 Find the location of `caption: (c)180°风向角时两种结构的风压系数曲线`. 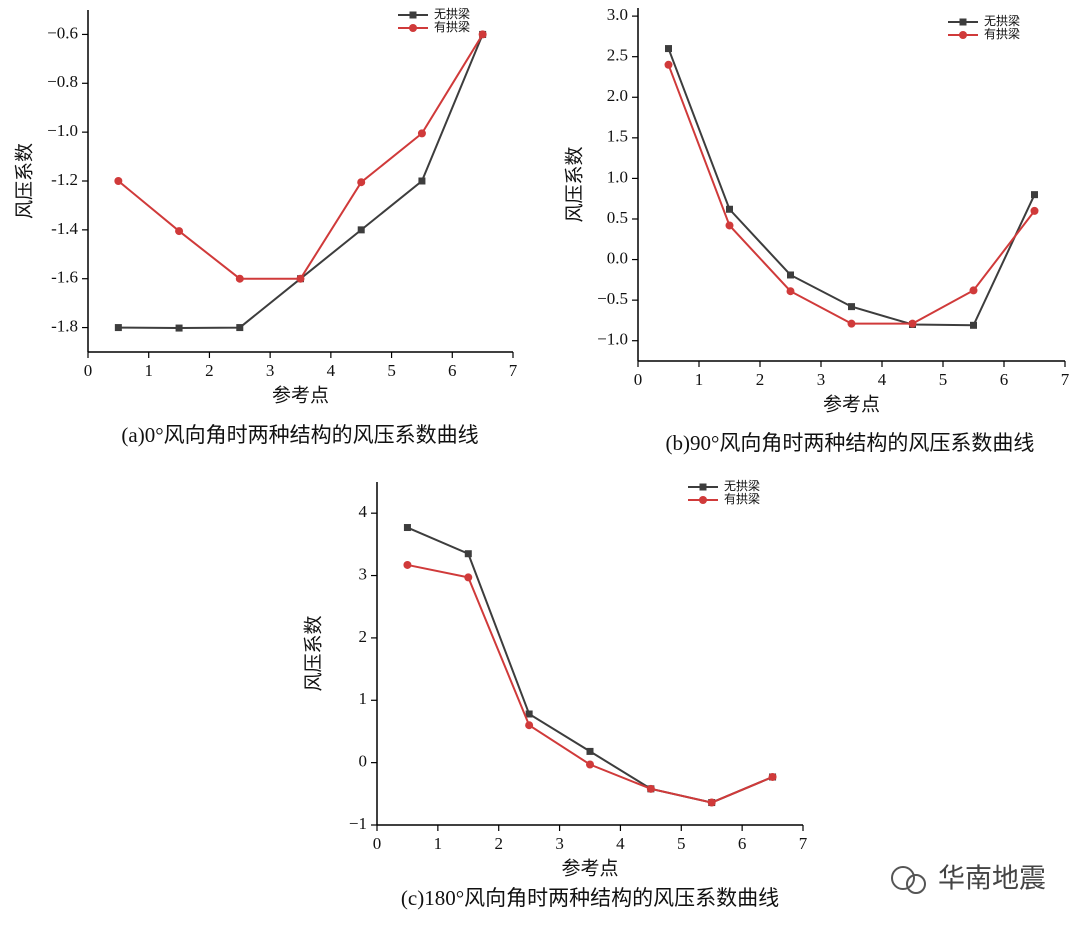

caption: (c)180°风向角时两种结构的风压系数曲线 is located at coordinates (590, 898).